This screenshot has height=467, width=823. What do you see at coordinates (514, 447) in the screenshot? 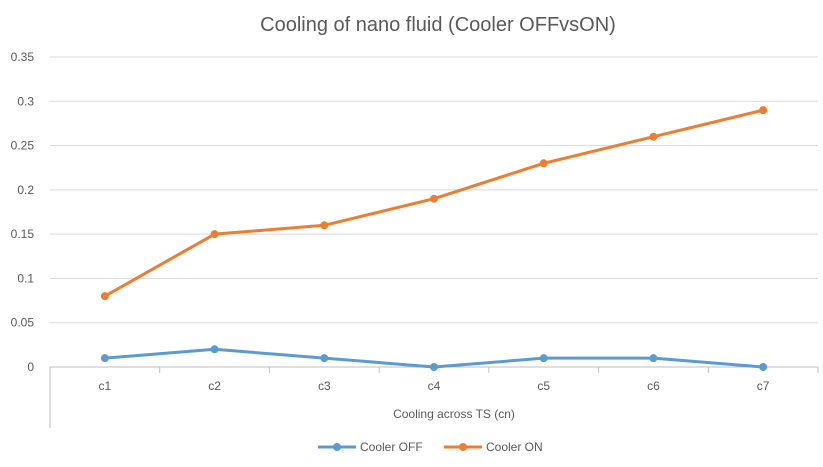
I see `legend-label: Cooler ON` at bounding box center [514, 447].